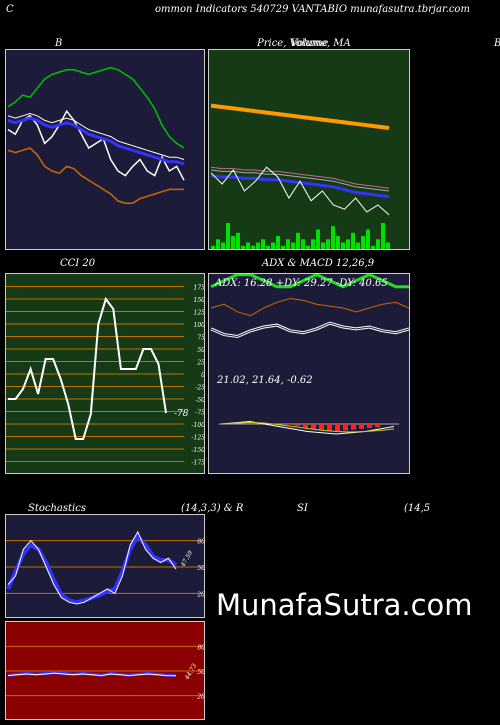 The width and height of the screenshot is (500, 725). Describe the element at coordinates (190, 671) in the screenshot. I see `rsi-last-value: 44.73` at that location.